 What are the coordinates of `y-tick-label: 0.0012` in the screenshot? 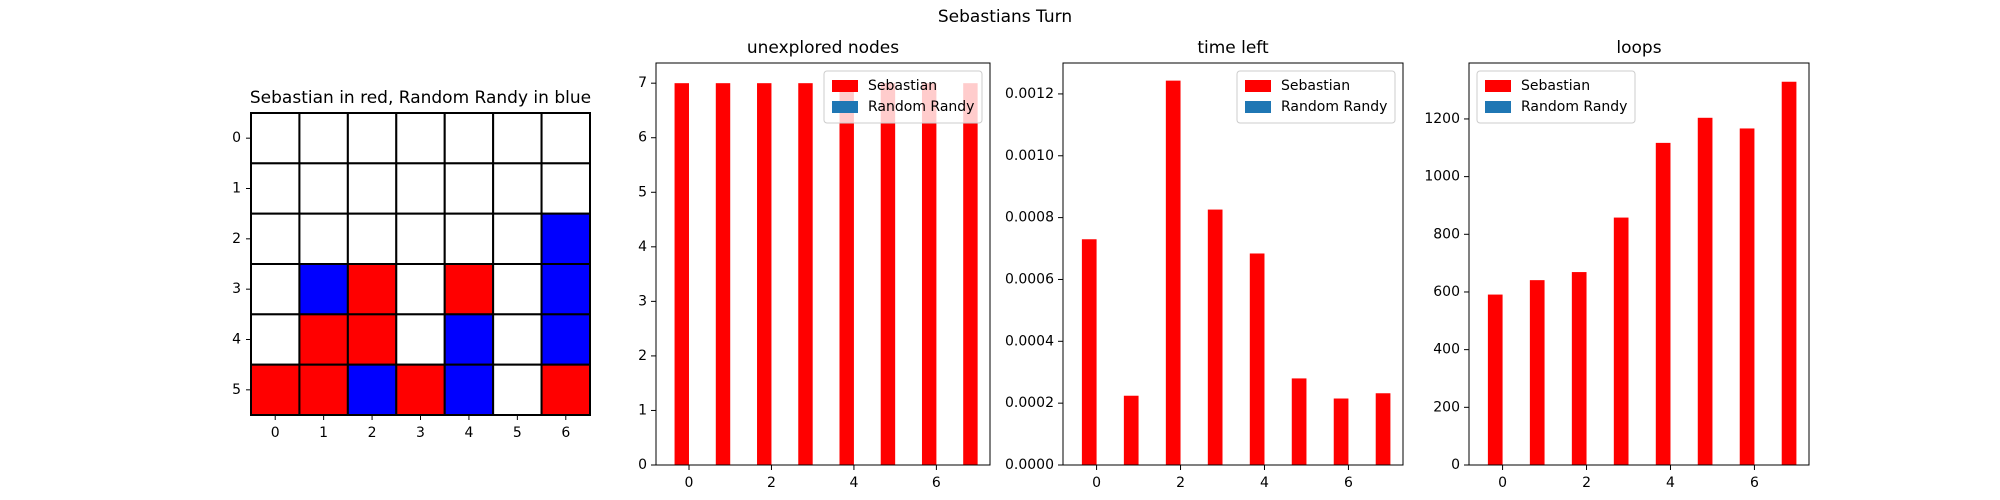 It's located at (1029, 94).